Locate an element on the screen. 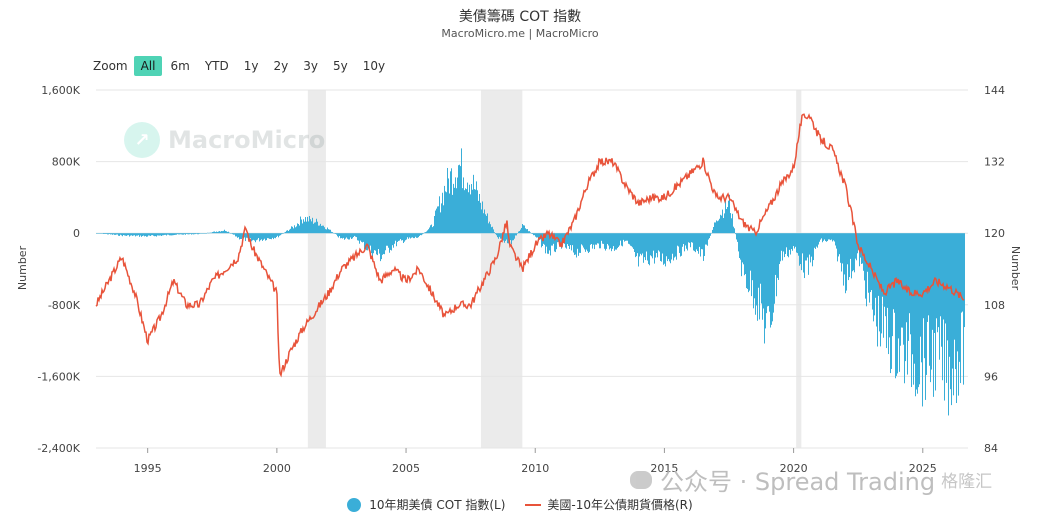  x-tick-label: 2015 is located at coordinates (664, 468).